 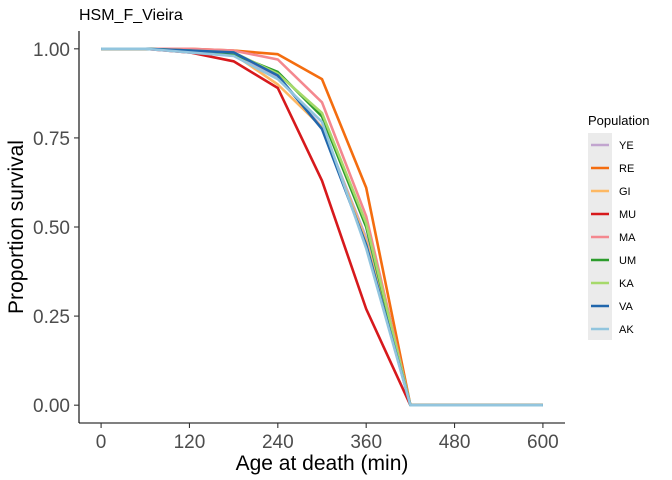 What do you see at coordinates (455, 442) in the screenshot?
I see `x-tick-label: 480` at bounding box center [455, 442].